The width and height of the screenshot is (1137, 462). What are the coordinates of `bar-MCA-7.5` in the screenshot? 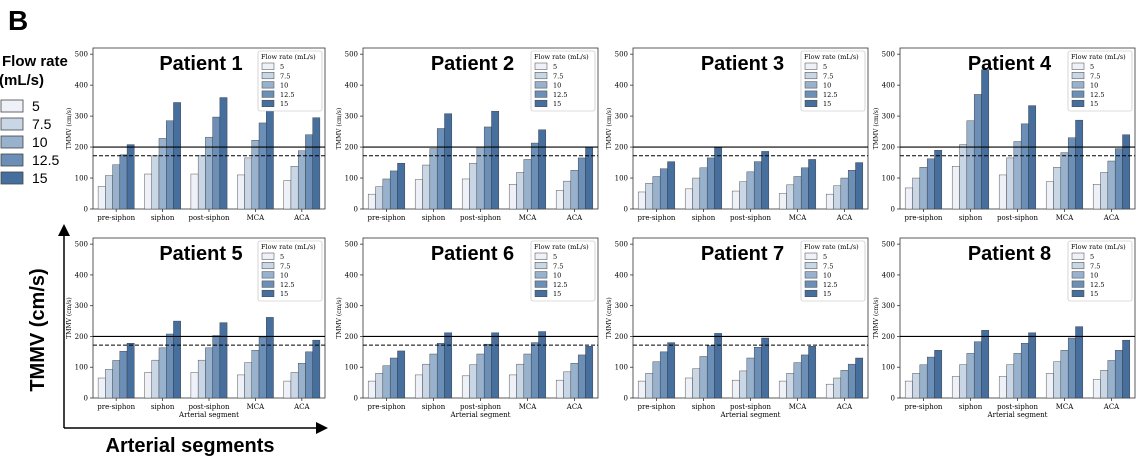 It's located at (520, 191).